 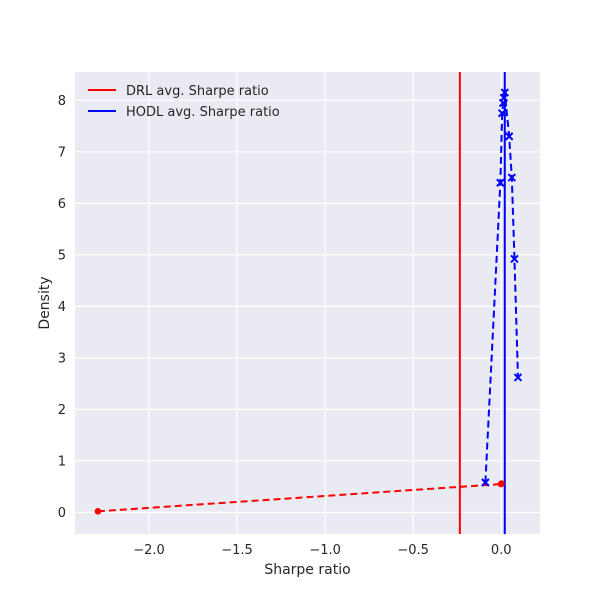 I want to click on legend-label-drl: DRL avg. Sharpe ratio, so click(x=197, y=91).